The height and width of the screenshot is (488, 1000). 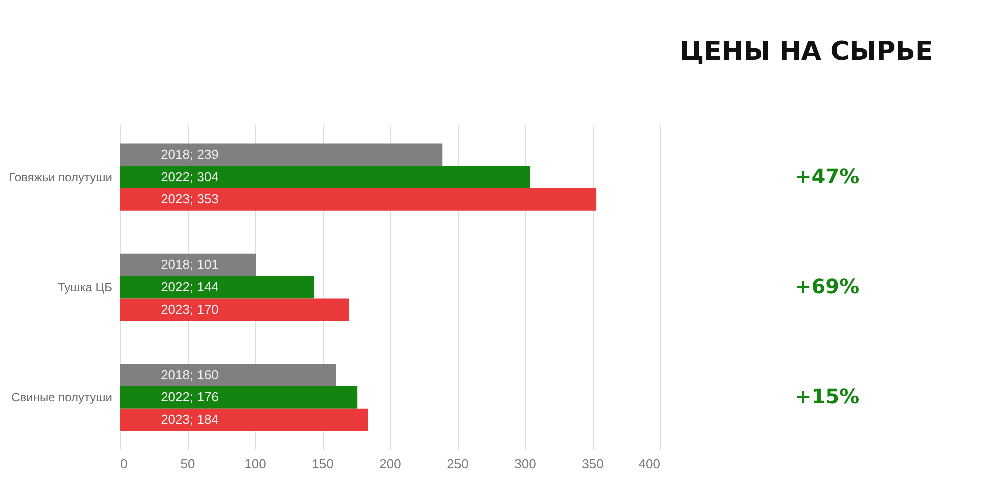 What do you see at coordinates (827, 396) in the screenshot?
I see `text: +15%` at bounding box center [827, 396].